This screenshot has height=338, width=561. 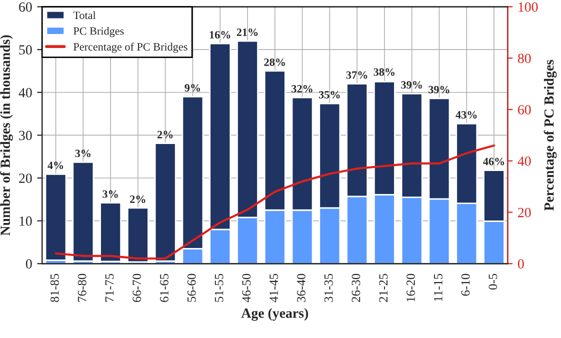 What do you see at coordinates (109, 288) in the screenshot?
I see `x-tick-label: 71-75` at bounding box center [109, 288].